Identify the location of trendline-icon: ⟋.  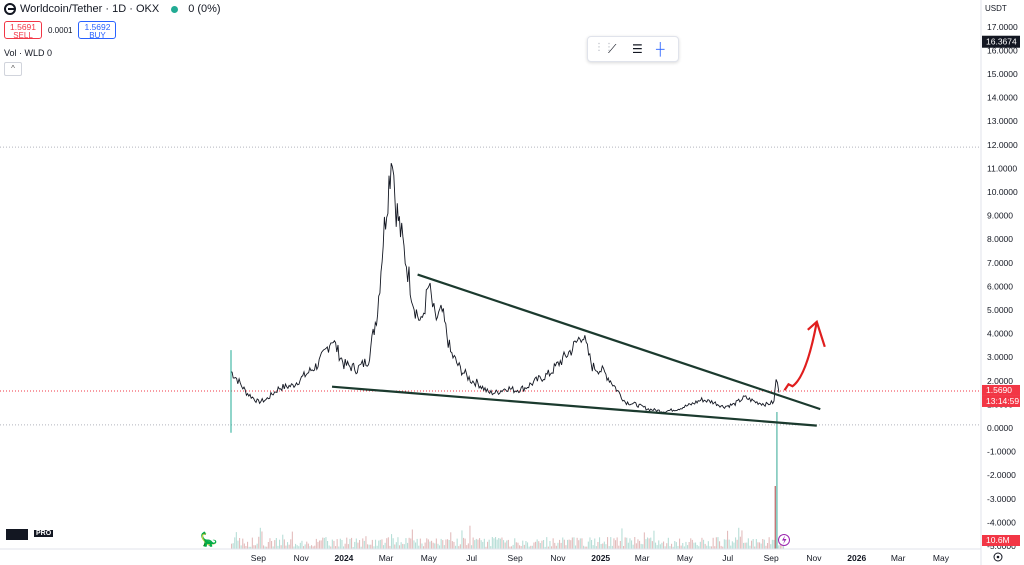
(612, 49).